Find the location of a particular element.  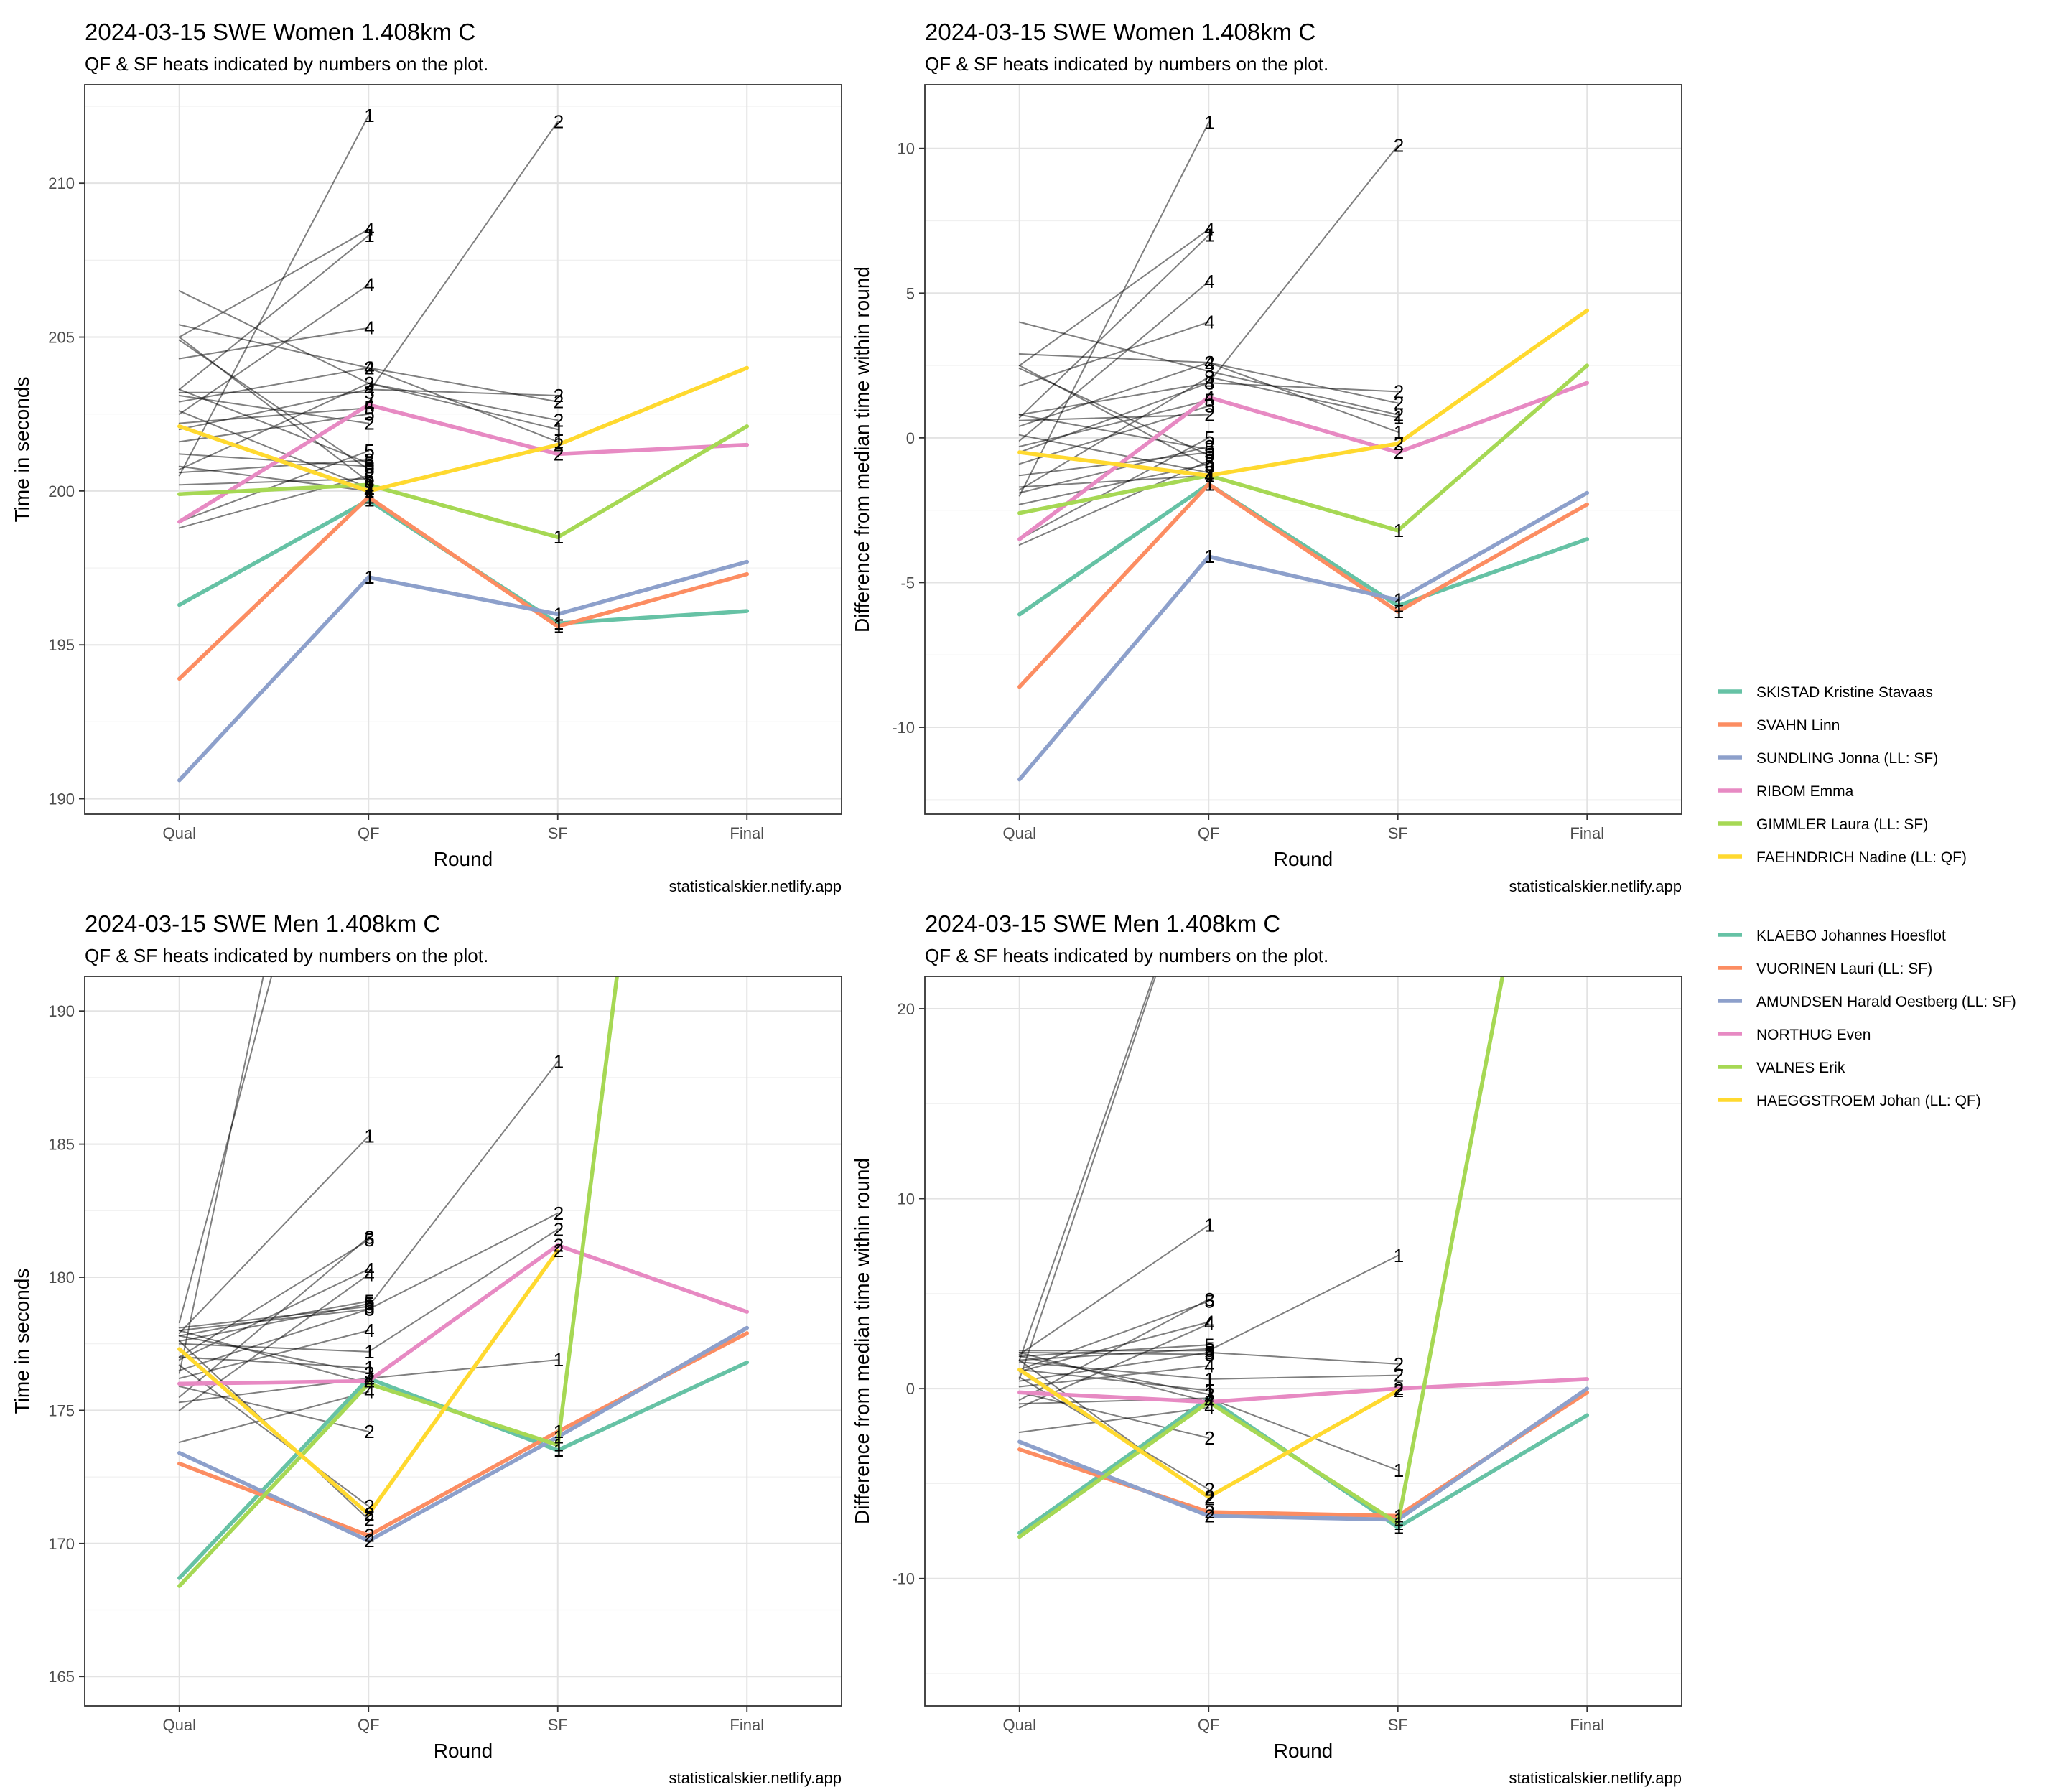

y-tick-label: 205 is located at coordinates (61, 338).